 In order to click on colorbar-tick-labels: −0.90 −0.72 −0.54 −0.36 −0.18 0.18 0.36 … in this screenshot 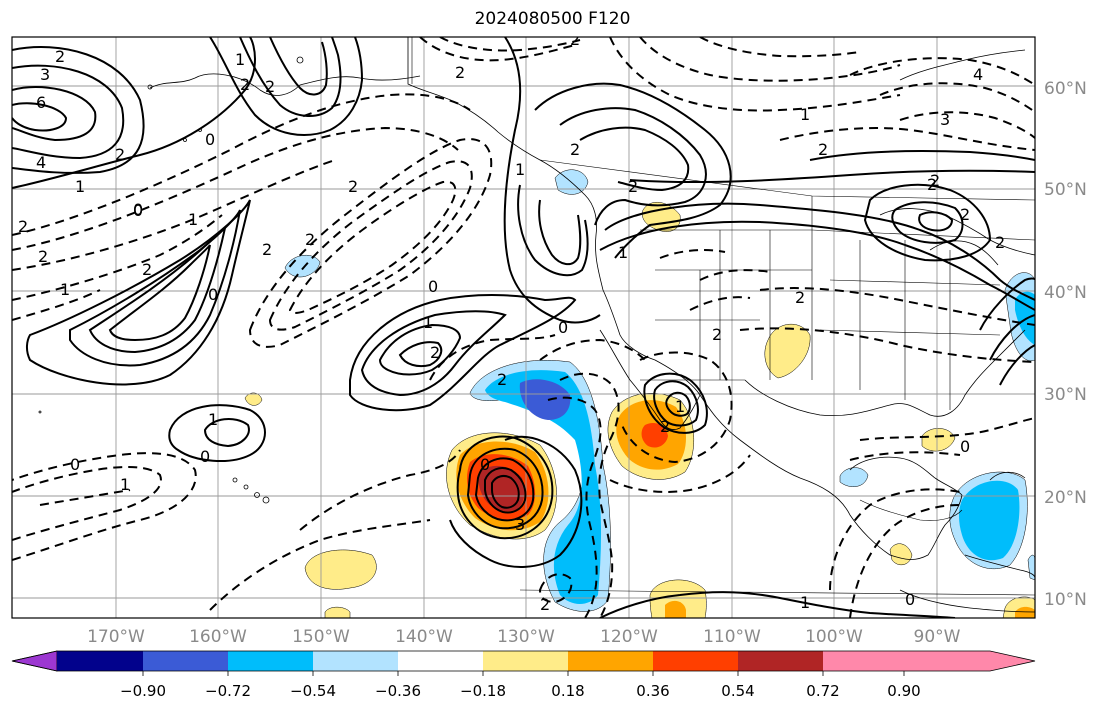, I will do `click(520, 691)`.